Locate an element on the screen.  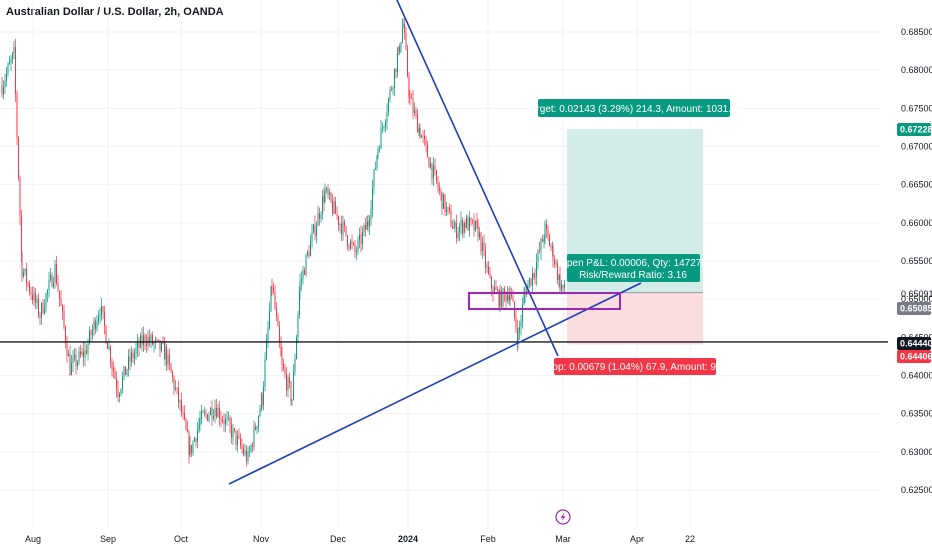
time-tick-label: Dec is located at coordinates (338, 539).